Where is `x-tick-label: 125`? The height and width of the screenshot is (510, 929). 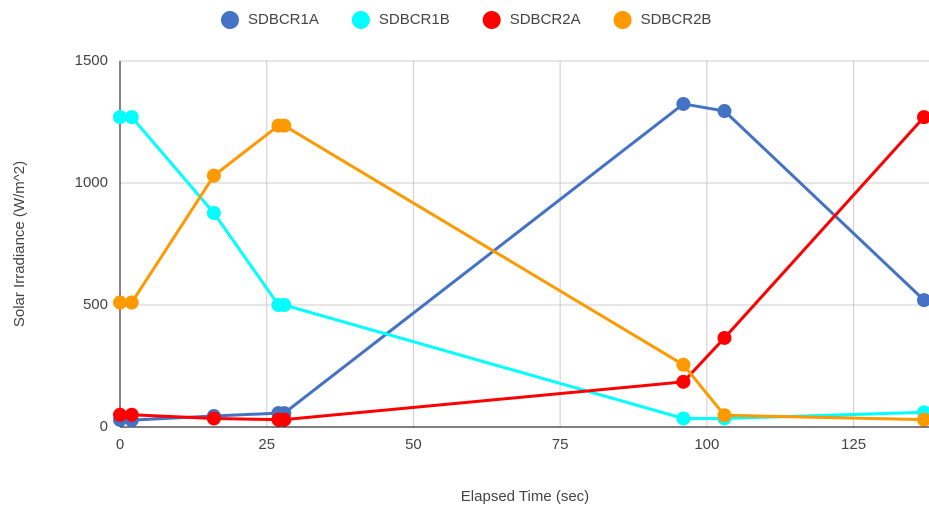 x-tick-label: 125 is located at coordinates (853, 444).